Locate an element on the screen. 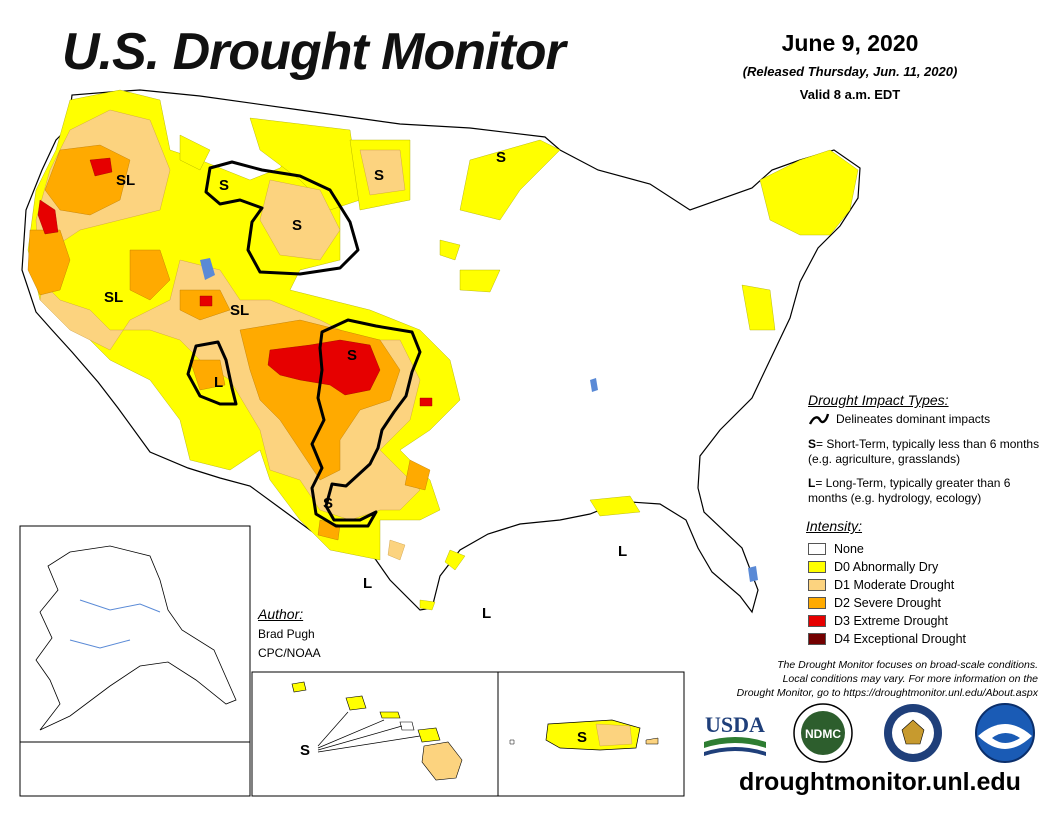 The width and height of the screenshot is (1056, 816). map-label-s-wyoming: S is located at coordinates (224, 185).